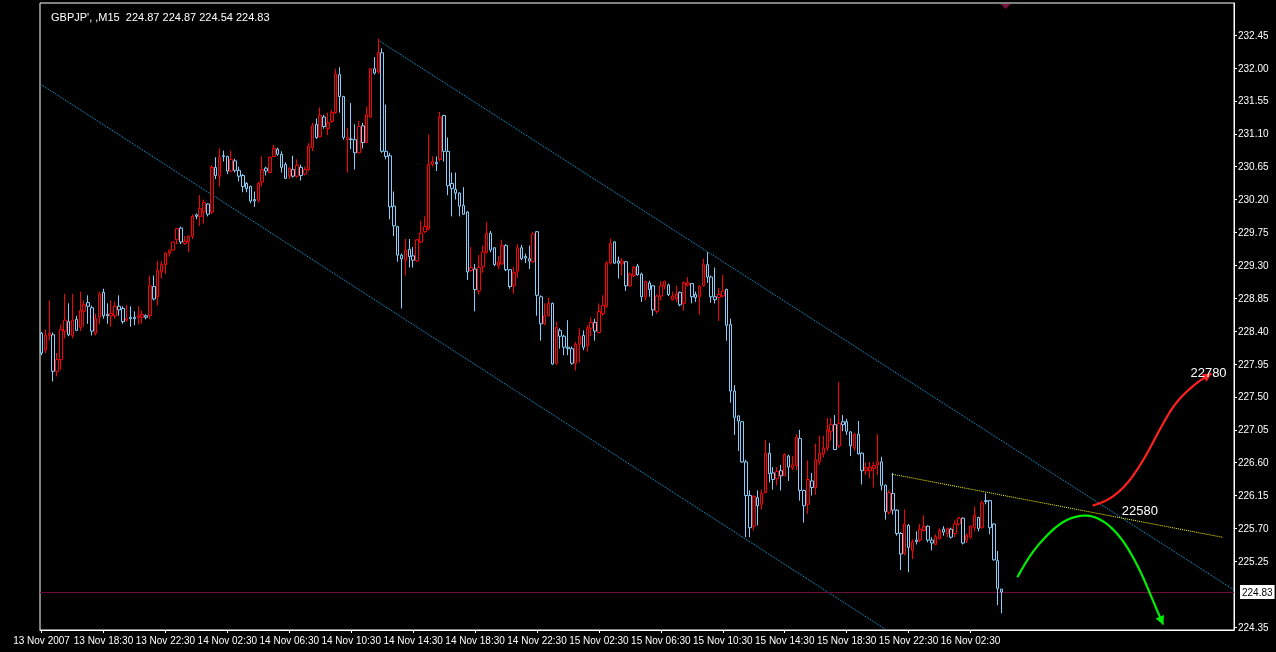  Describe the element at coordinates (103, 640) in the screenshot. I see `x-tick-label: 13 Nov 18:30` at that location.